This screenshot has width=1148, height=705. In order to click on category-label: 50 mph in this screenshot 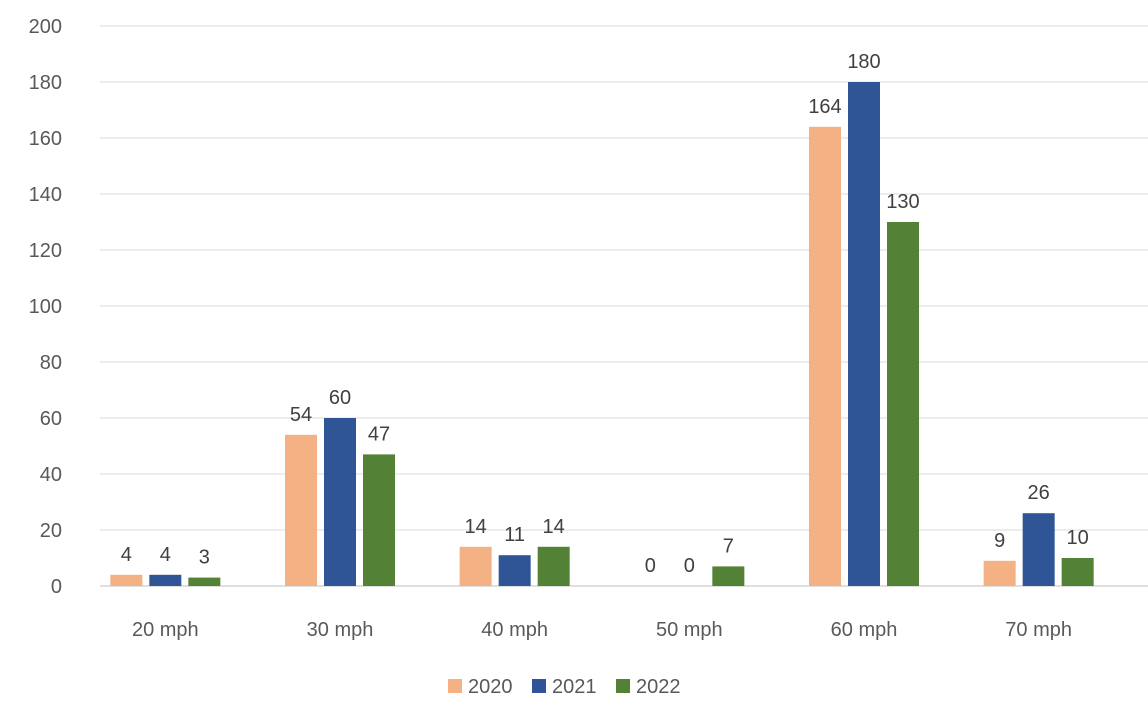, I will do `click(689, 630)`.